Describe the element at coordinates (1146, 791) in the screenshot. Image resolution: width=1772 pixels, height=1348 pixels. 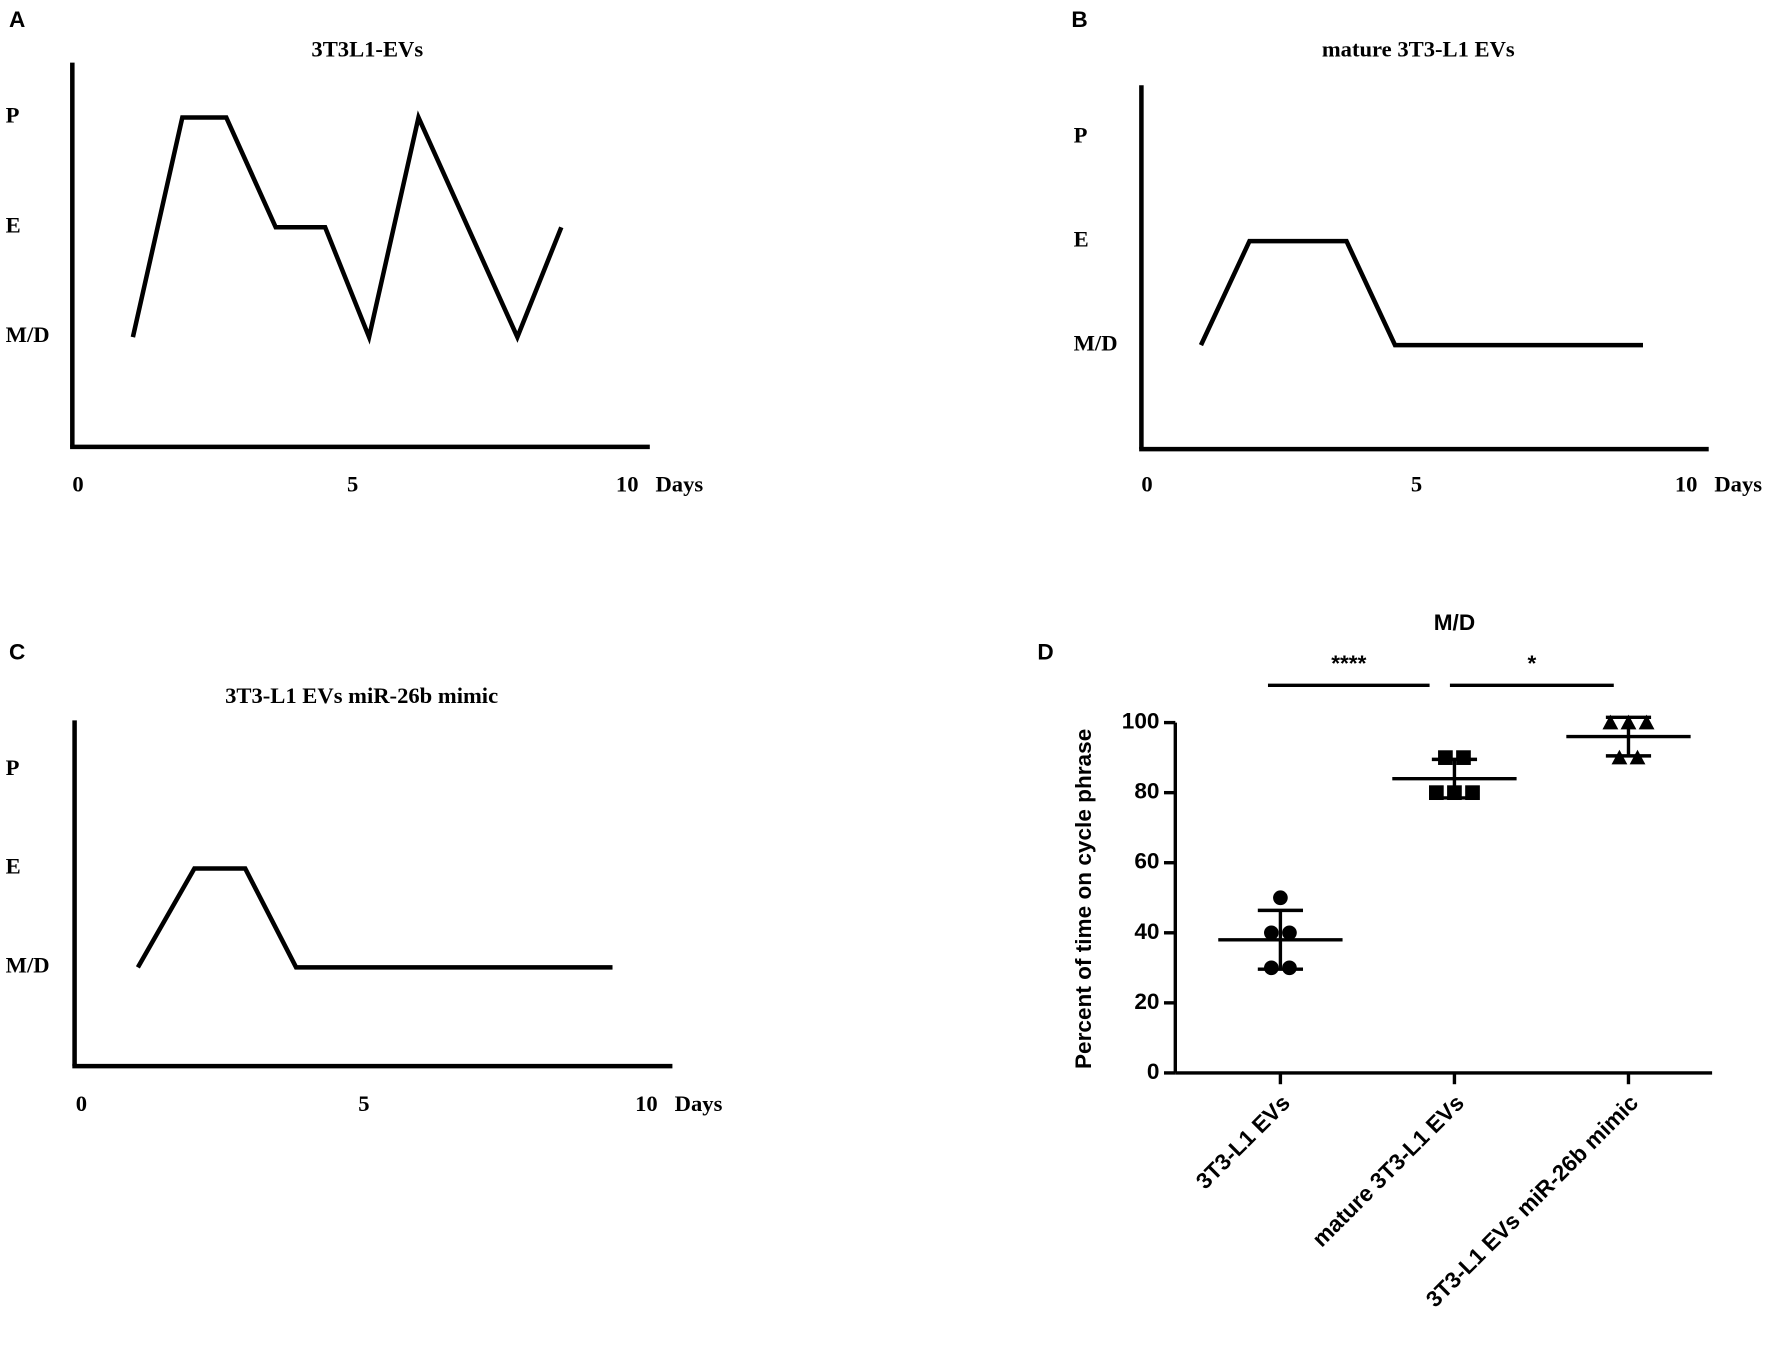
I see `y-tick-label: 80` at that location.